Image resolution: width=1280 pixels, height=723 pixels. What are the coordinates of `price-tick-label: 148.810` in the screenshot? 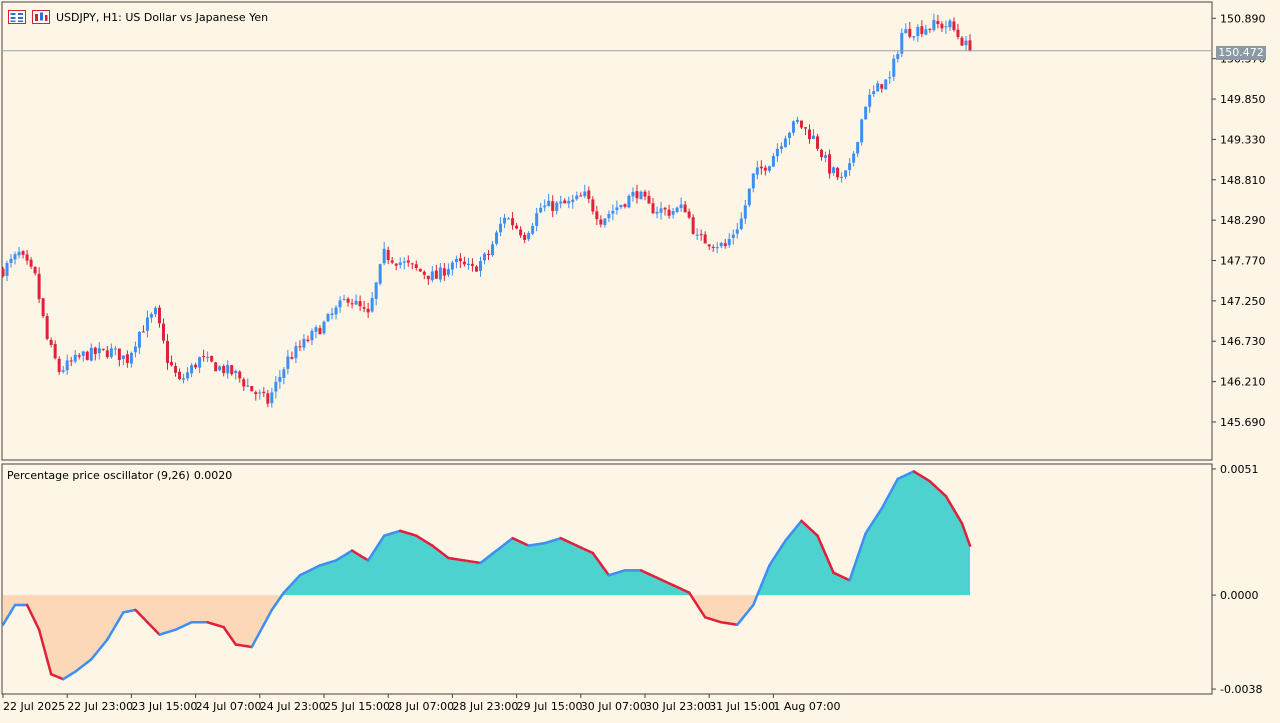 It's located at (1243, 180).